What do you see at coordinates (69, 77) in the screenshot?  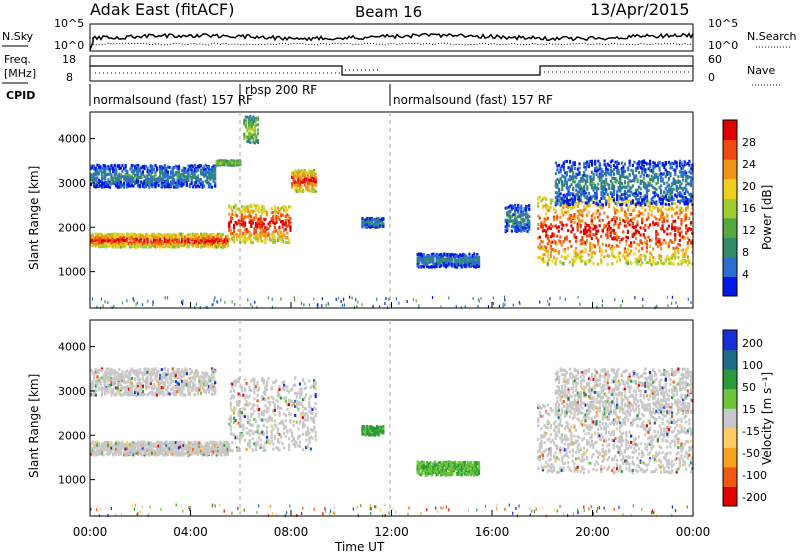 I see `freq-tick-bottom: 8` at bounding box center [69, 77].